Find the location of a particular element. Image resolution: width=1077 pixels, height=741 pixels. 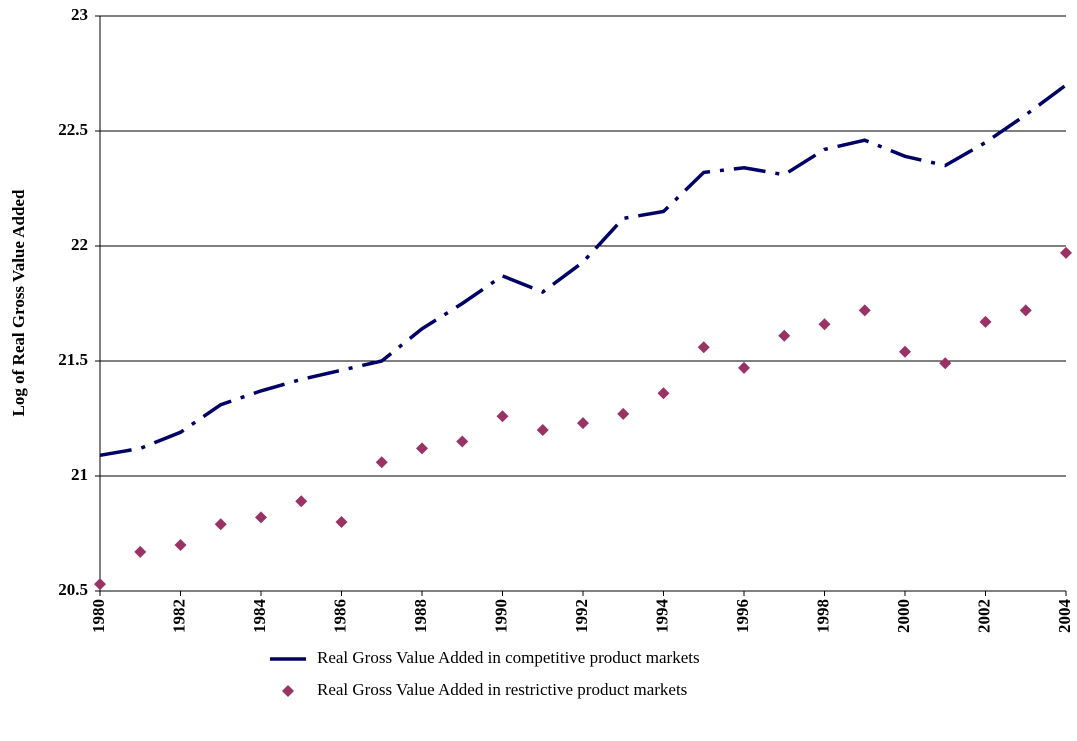

x-tick-label: 1982 is located at coordinates (178, 616).